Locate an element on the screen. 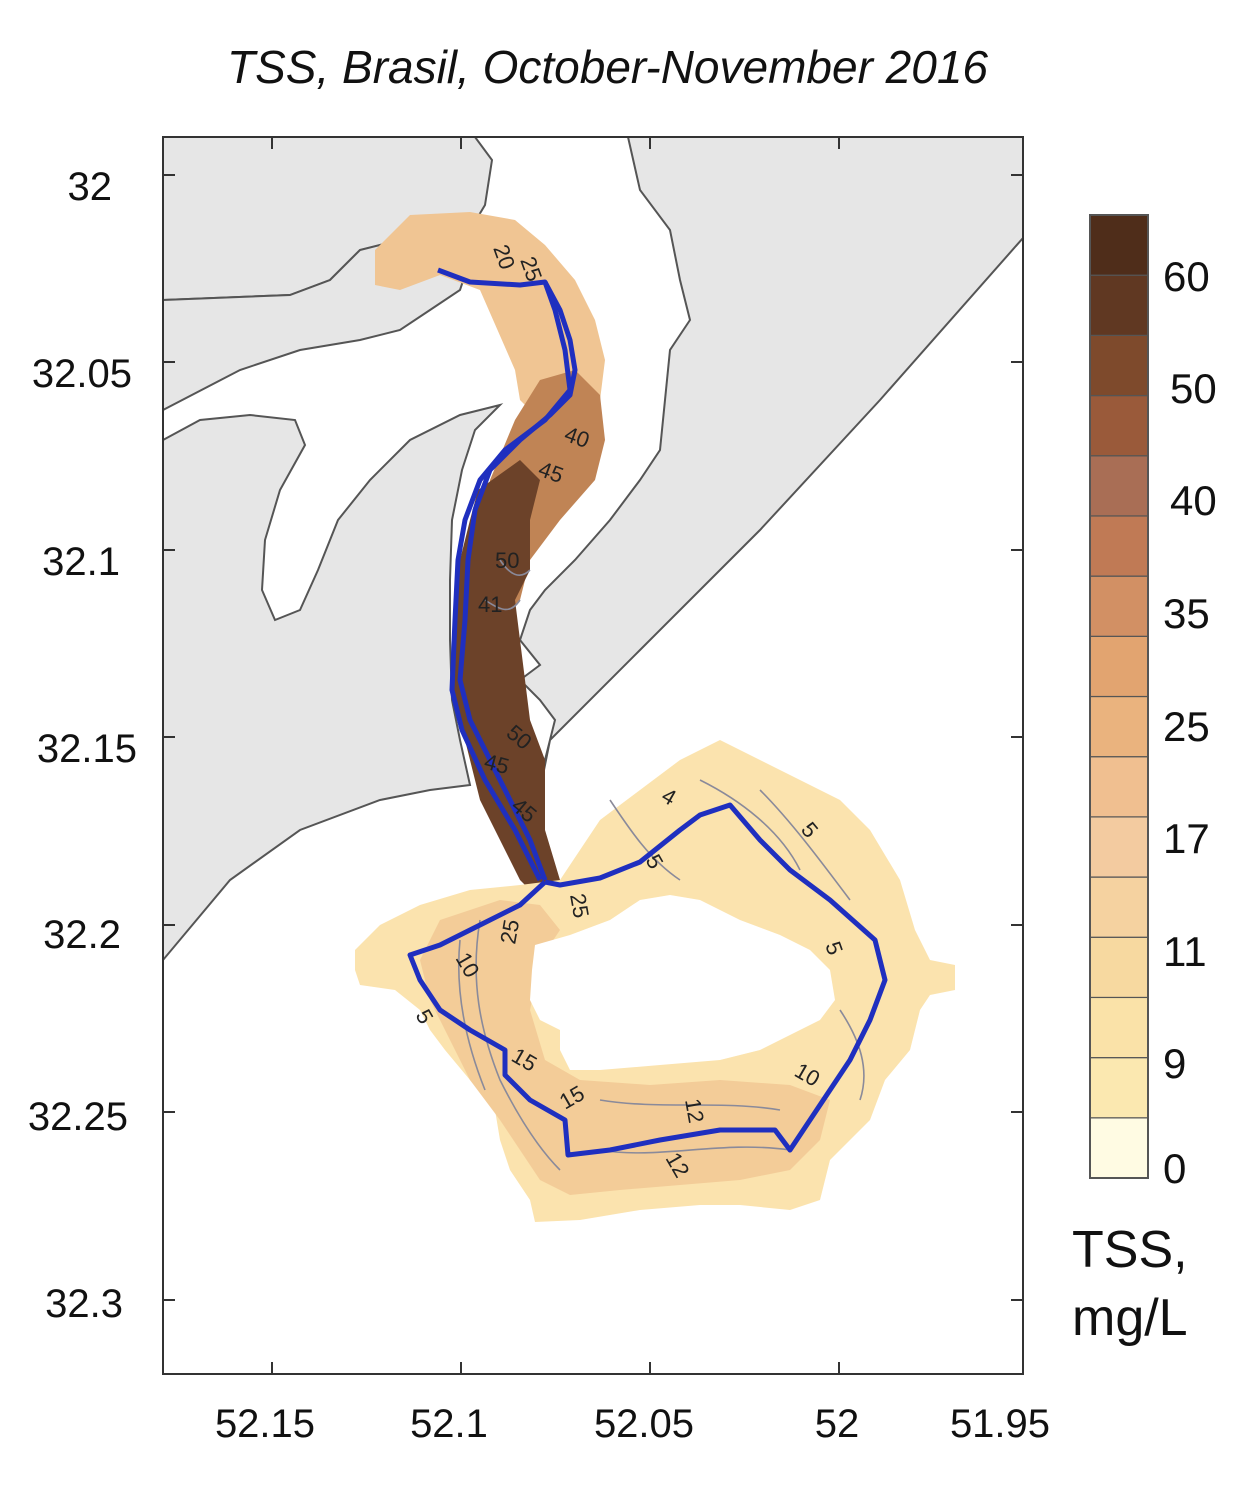 This screenshot has width=1241, height=1490. colorbar-unit-line1: TSS, is located at coordinates (1130, 1250).